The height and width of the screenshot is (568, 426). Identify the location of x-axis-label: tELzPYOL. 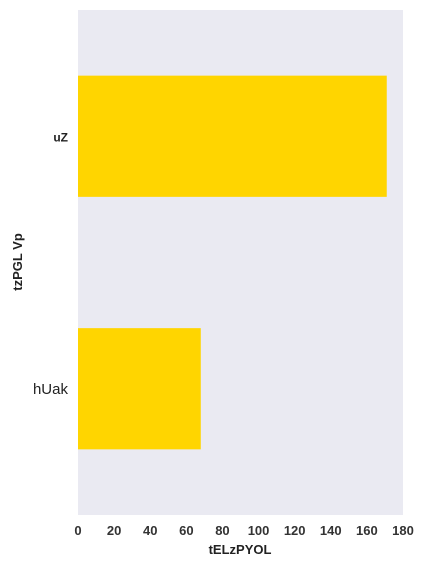
(240, 549).